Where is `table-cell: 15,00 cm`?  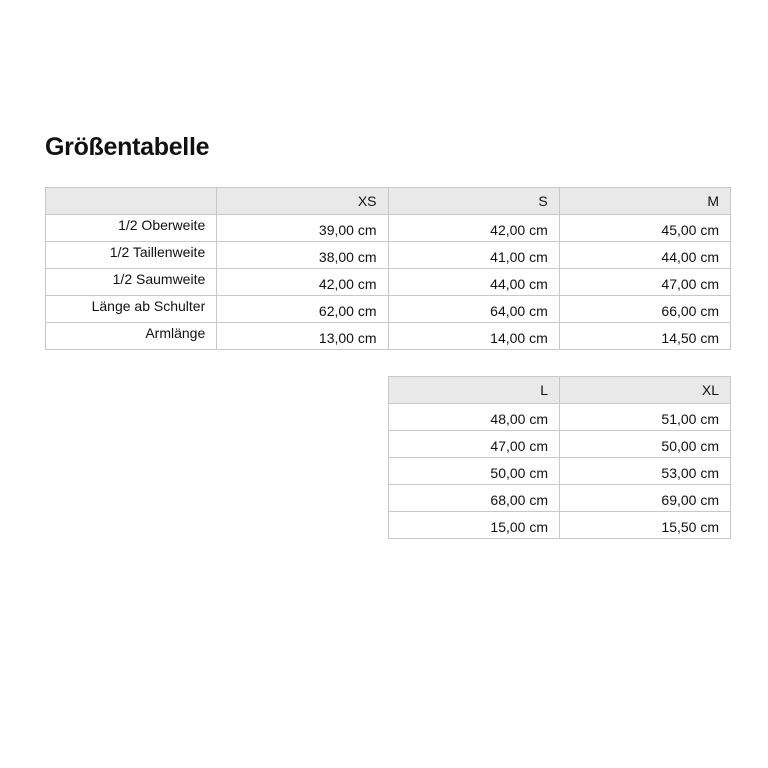 table-cell: 15,00 cm is located at coordinates (474, 525).